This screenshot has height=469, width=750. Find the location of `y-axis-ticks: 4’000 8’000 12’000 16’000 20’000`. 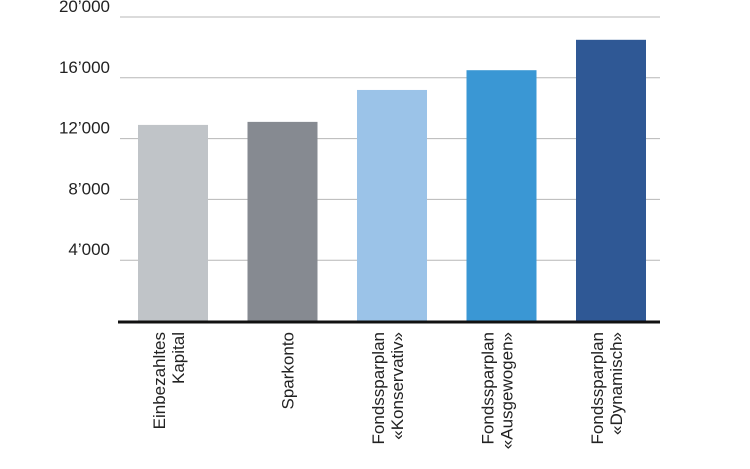

y-axis-ticks: 4’000 8’000 12’000 16’000 20’000 is located at coordinates (84, 129).